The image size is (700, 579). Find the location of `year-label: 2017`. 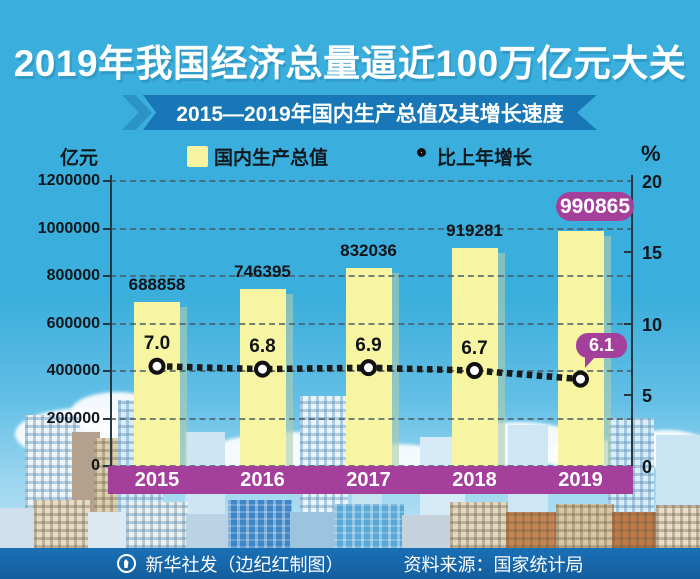

year-label: 2017 is located at coordinates (368, 480).